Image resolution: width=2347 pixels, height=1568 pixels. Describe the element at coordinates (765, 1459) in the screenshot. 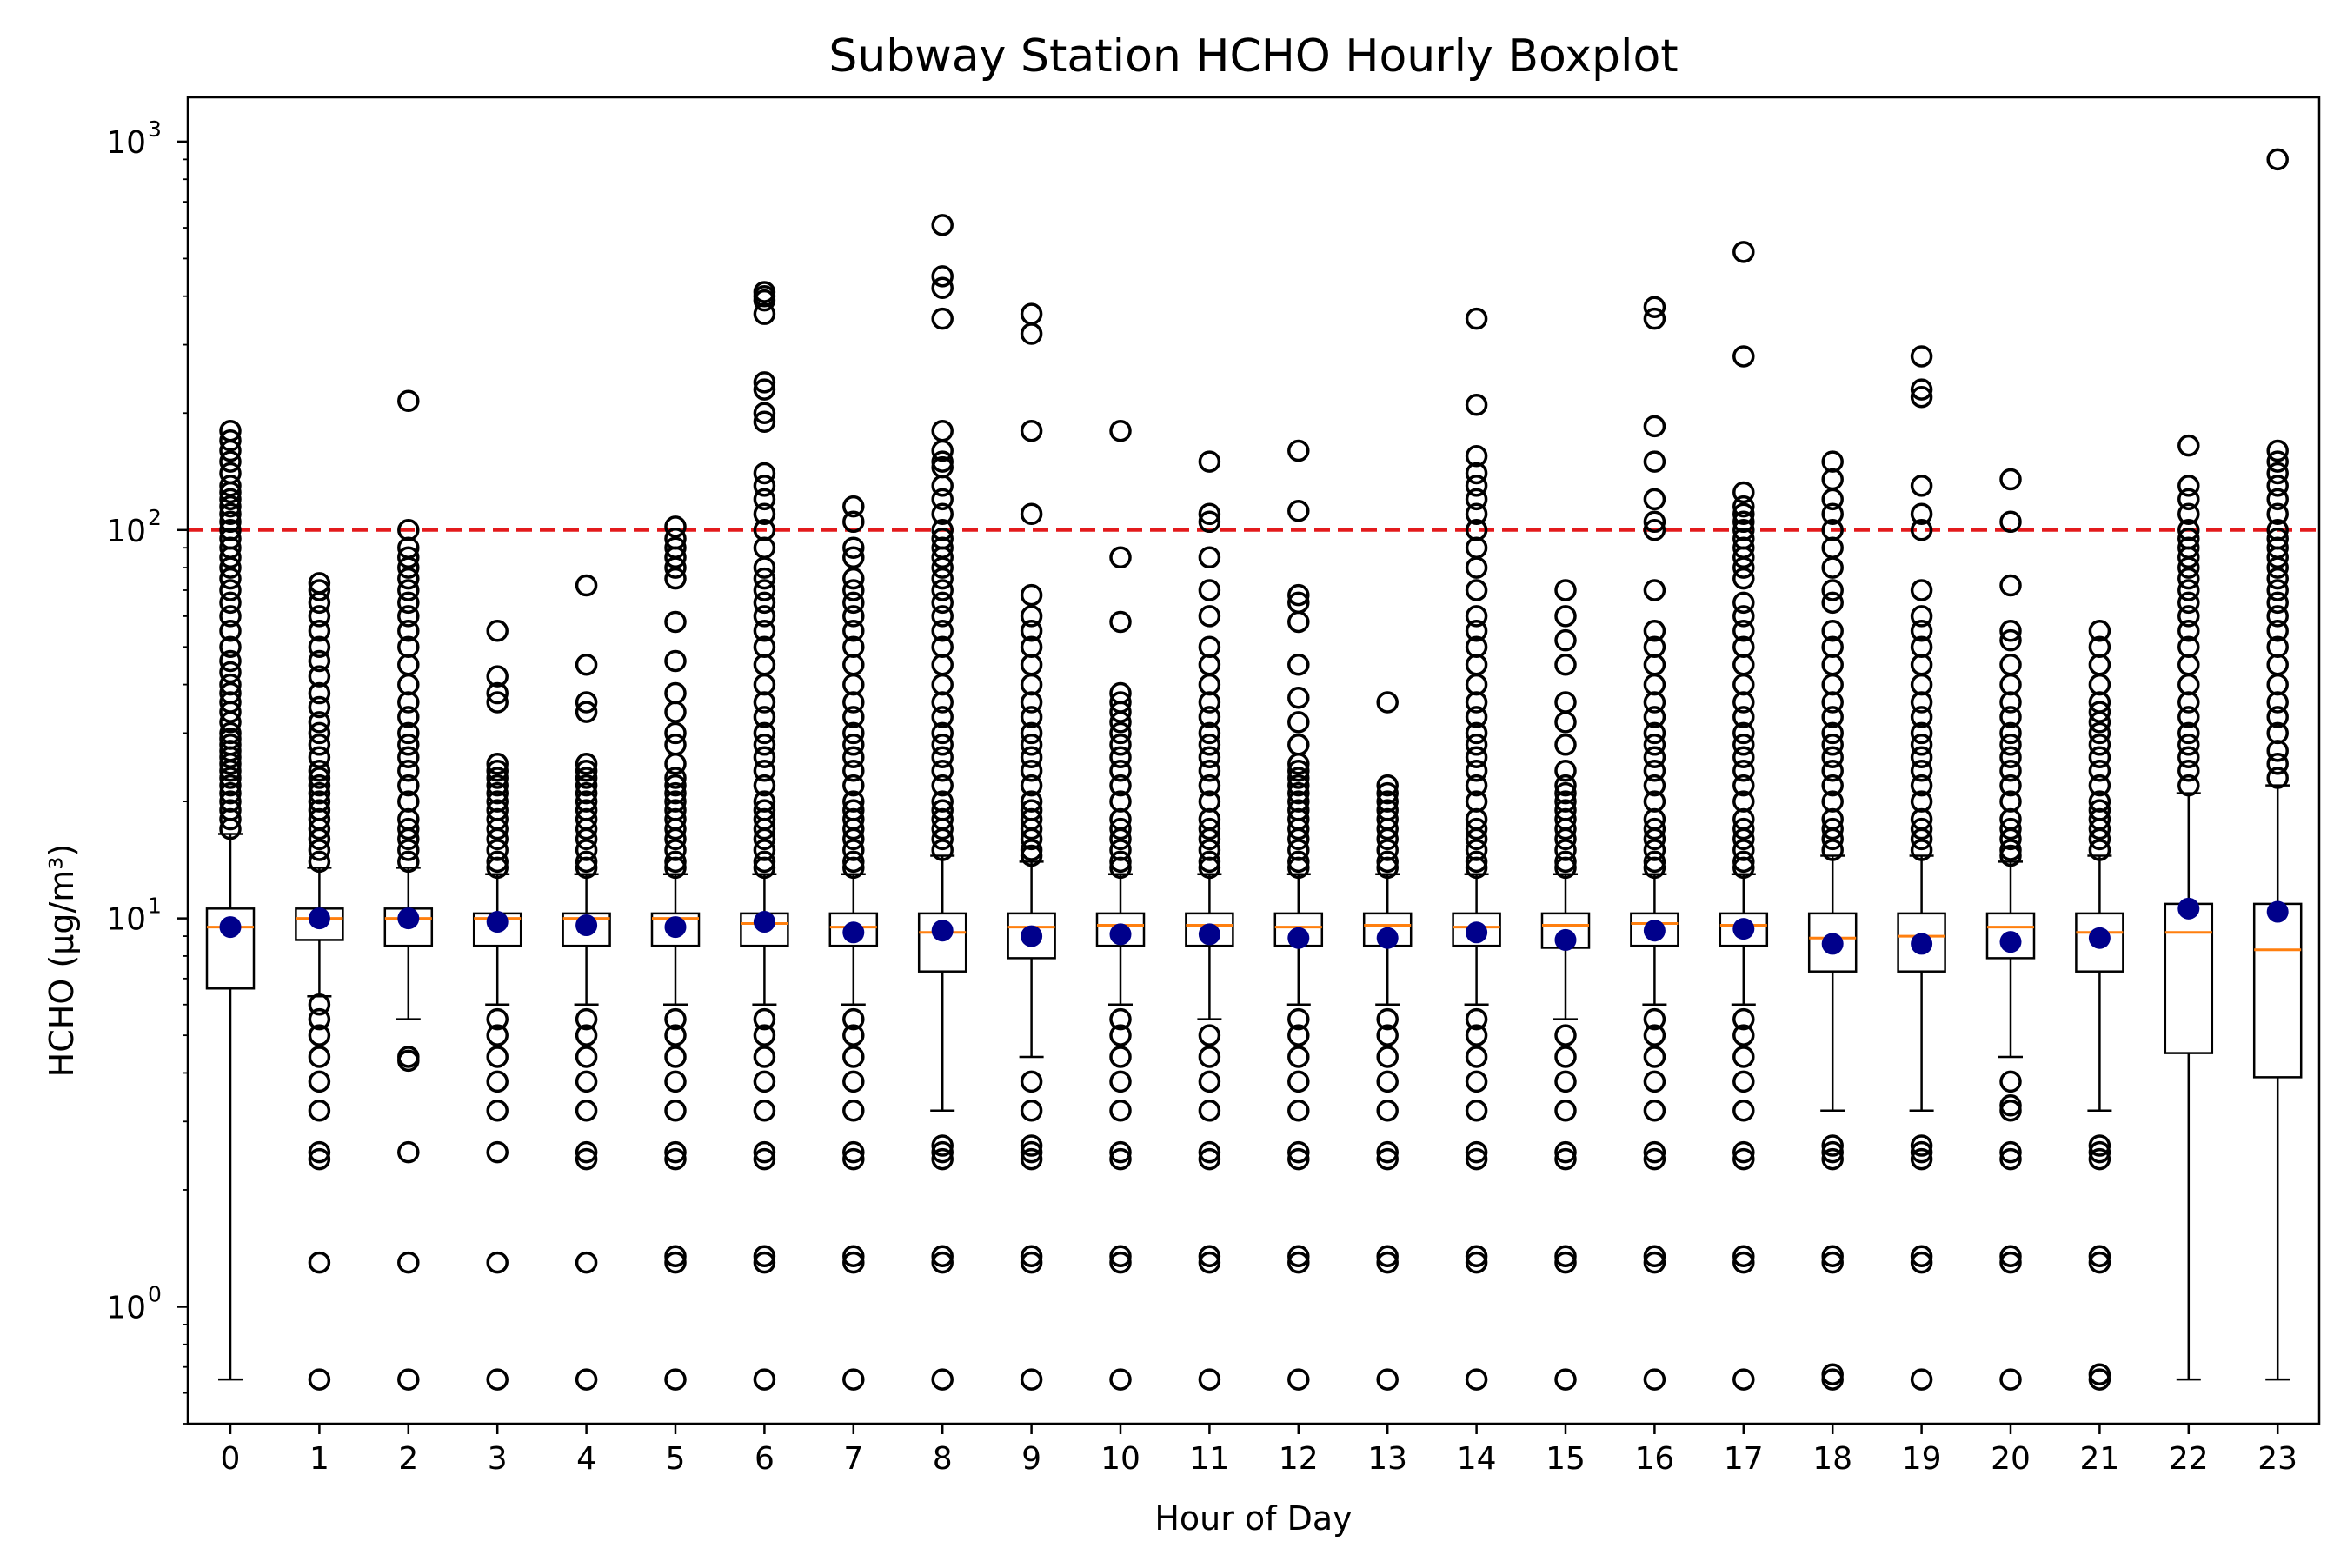

I see `x-tick-label: 6` at that location.